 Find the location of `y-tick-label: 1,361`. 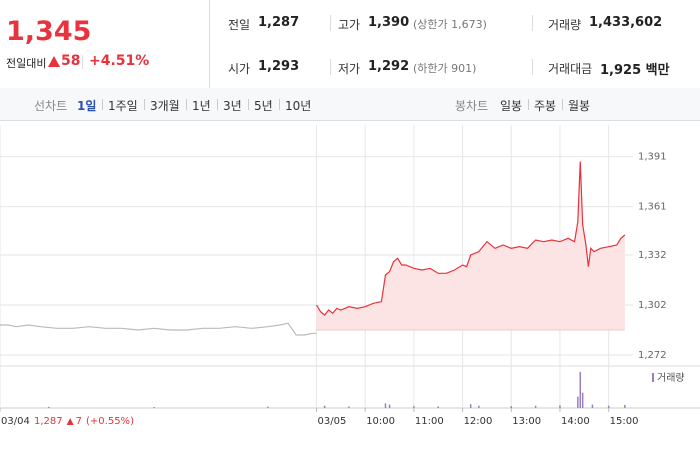

y-tick-label: 1,361 is located at coordinates (652, 207).